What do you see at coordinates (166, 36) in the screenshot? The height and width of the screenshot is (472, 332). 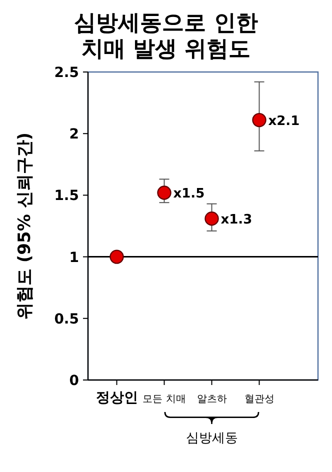 I see `chart-title: 심방세동으로 인한 치매 발생 위험도` at bounding box center [166, 36].